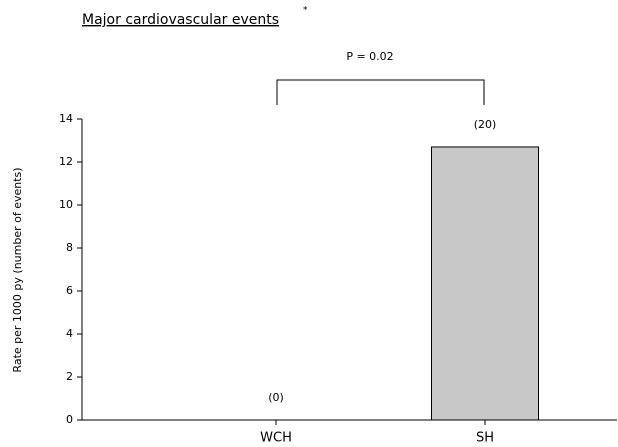  Describe the element at coordinates (485, 124) in the screenshot. I see `count-label: (20)` at that location.